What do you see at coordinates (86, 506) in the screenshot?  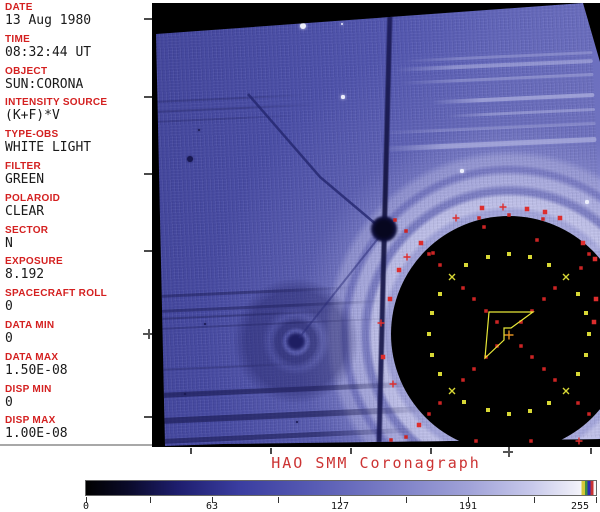 I see `colorbar-tick-label: 0` at bounding box center [86, 506].